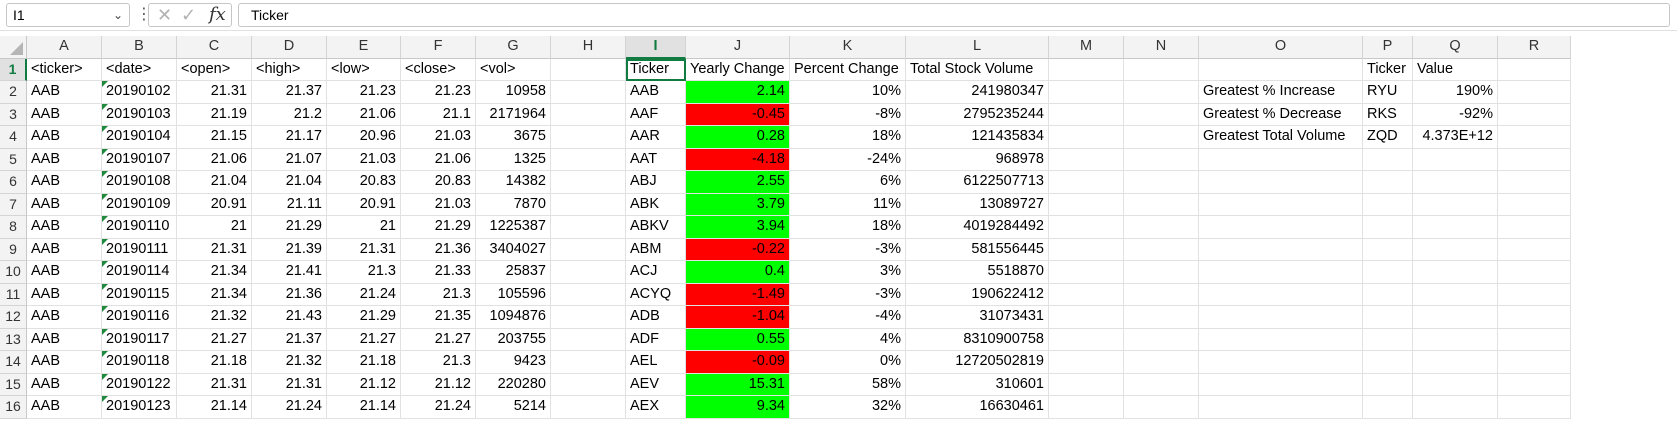 The height and width of the screenshot is (435, 1677). Describe the element at coordinates (364, 384) in the screenshot. I see `cell-E15: 21.12` at that location.